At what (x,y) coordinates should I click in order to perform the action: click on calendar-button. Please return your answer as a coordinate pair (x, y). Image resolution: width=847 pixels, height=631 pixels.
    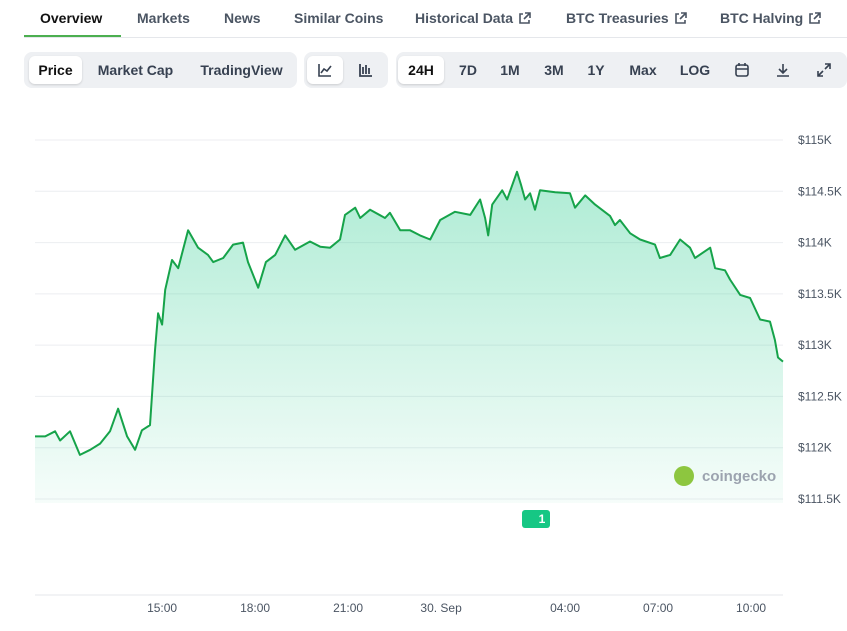
    Looking at the image, I should click on (742, 70).